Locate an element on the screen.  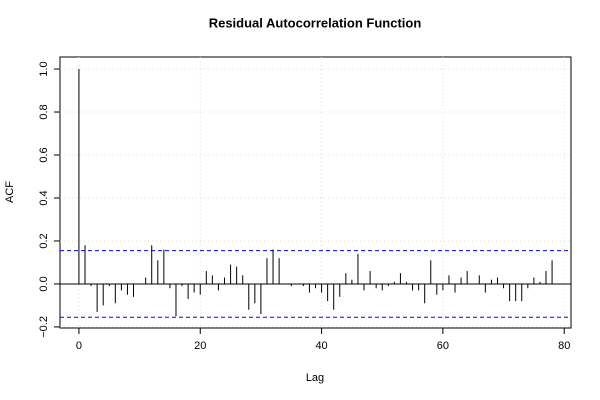
y-tick-label: 0.6 is located at coordinates (44, 154).